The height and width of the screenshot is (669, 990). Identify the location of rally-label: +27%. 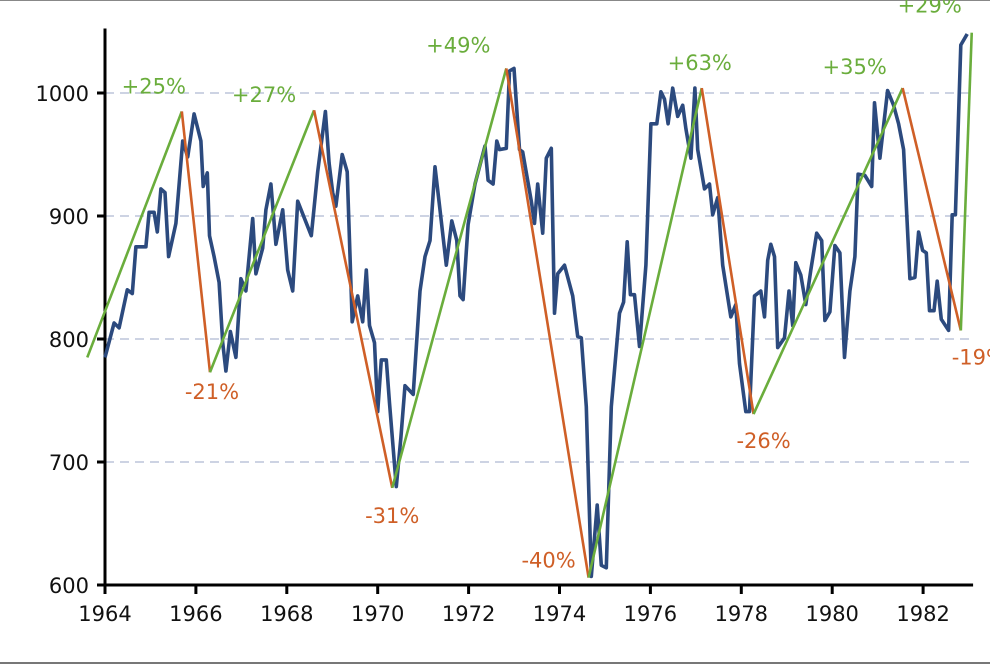
(264, 95).